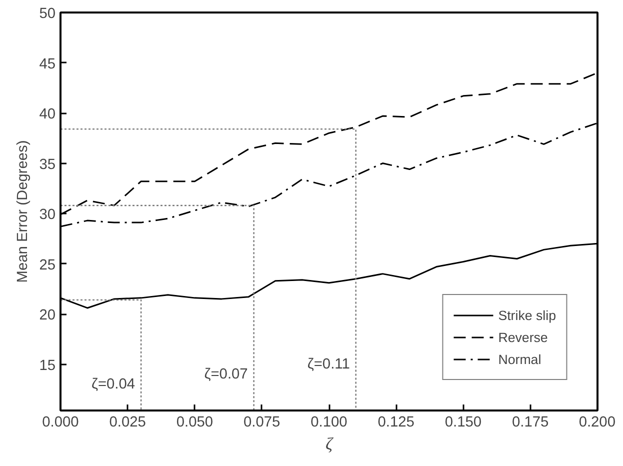 The image size is (623, 466). What do you see at coordinates (23, 211) in the screenshot?
I see `y-axis-title: Mean Error (Degrees)` at bounding box center [23, 211].